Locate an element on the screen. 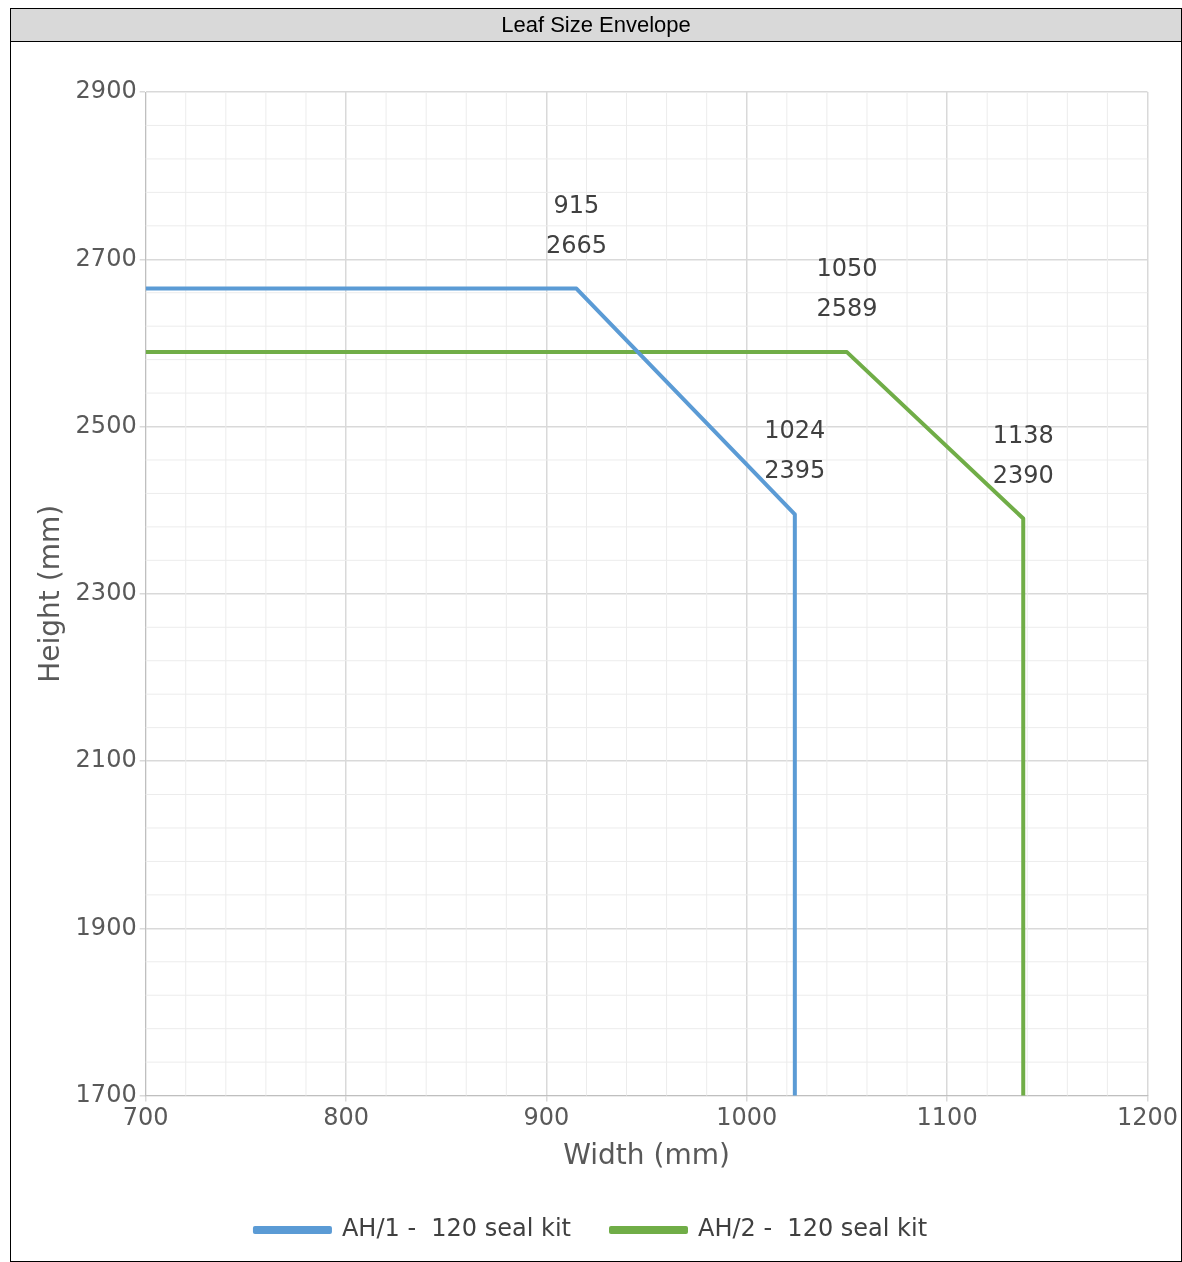 Image resolution: width=1182 pixels, height=1262 pixels. y-tick-label: 1900 is located at coordinates (106, 926).